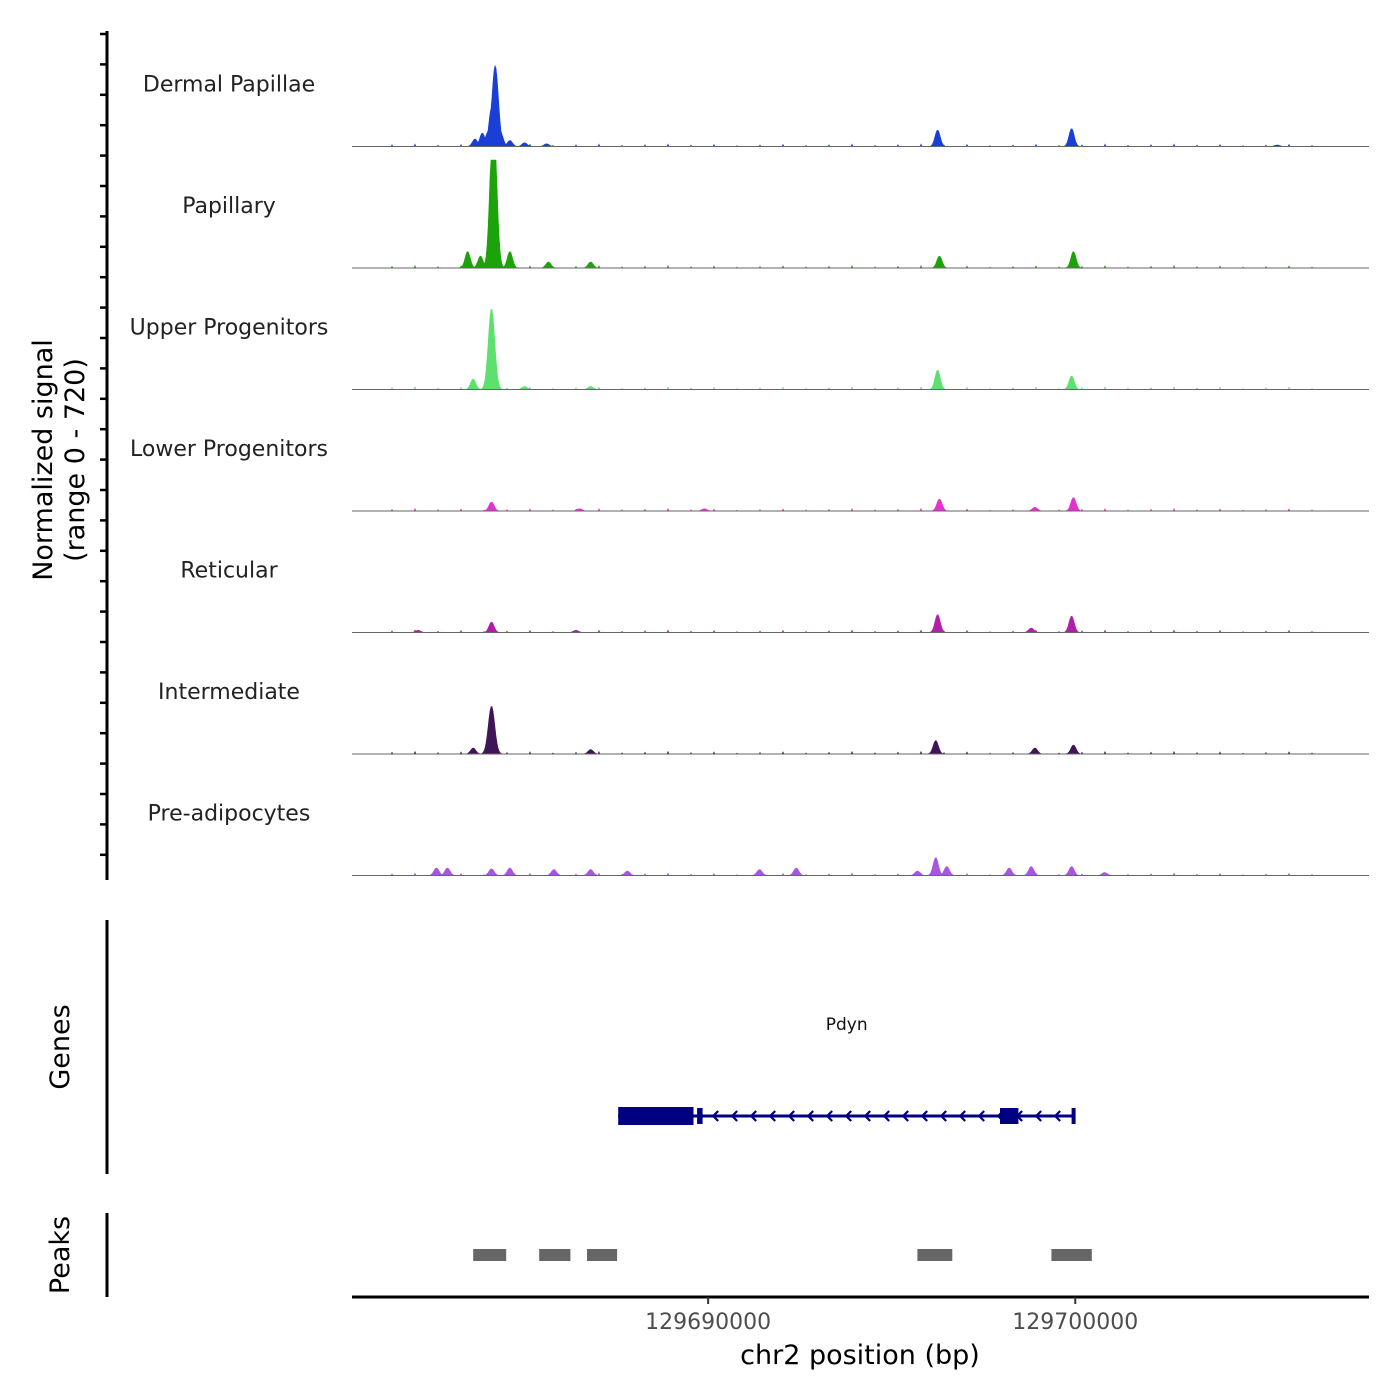 The width and height of the screenshot is (1400, 1400). Describe the element at coordinates (749, 474) in the screenshot. I see `track-lower-progenitors: Lower Progenitors` at that location.